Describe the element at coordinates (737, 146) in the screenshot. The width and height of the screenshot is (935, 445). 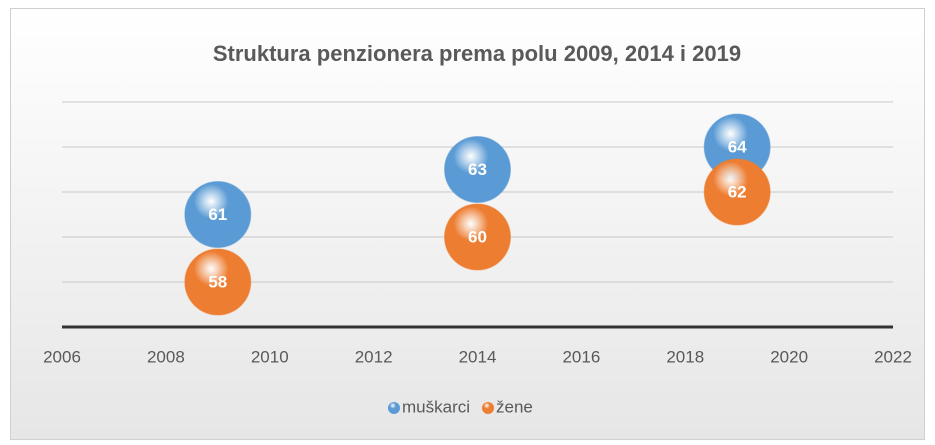
I see `data-label: 64` at that location.